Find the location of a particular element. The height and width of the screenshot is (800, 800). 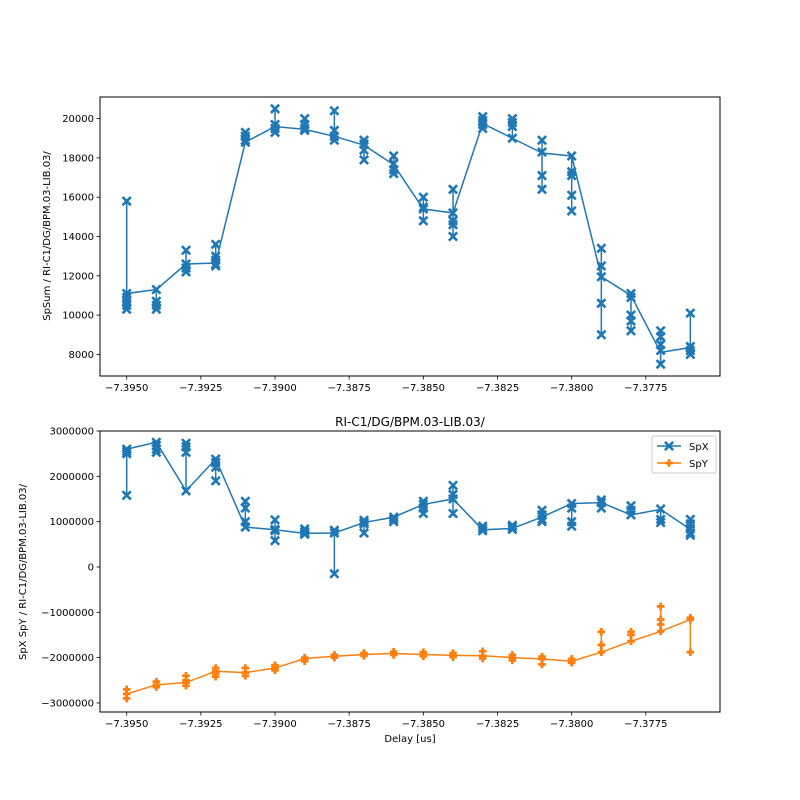

bottom-y-axis-label: SpX SpY / RI-C1/DG/BPM.03-LIB.03/ is located at coordinates (23, 571).